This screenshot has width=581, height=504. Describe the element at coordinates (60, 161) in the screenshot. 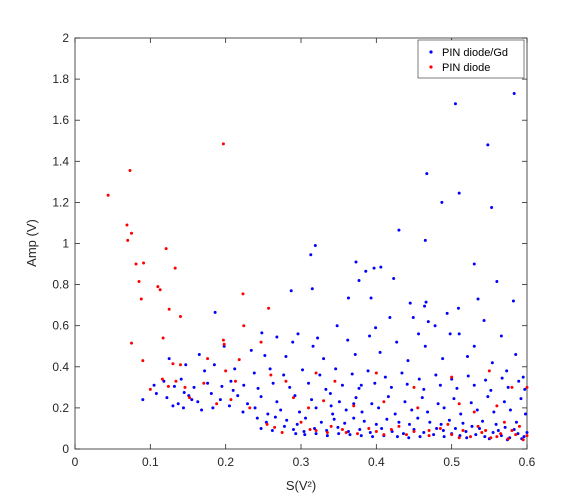

I see `y-tick-label: 1.4` at that location.